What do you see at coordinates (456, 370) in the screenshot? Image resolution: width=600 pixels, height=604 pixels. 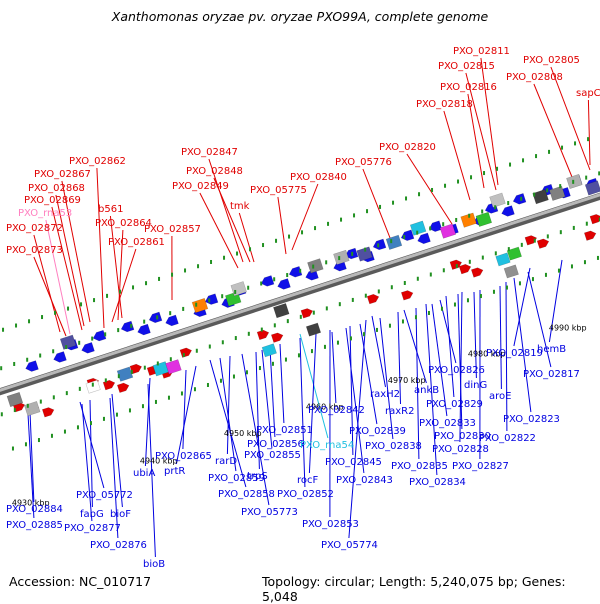 I see `gene-label: PXO_02826` at bounding box center [456, 370].